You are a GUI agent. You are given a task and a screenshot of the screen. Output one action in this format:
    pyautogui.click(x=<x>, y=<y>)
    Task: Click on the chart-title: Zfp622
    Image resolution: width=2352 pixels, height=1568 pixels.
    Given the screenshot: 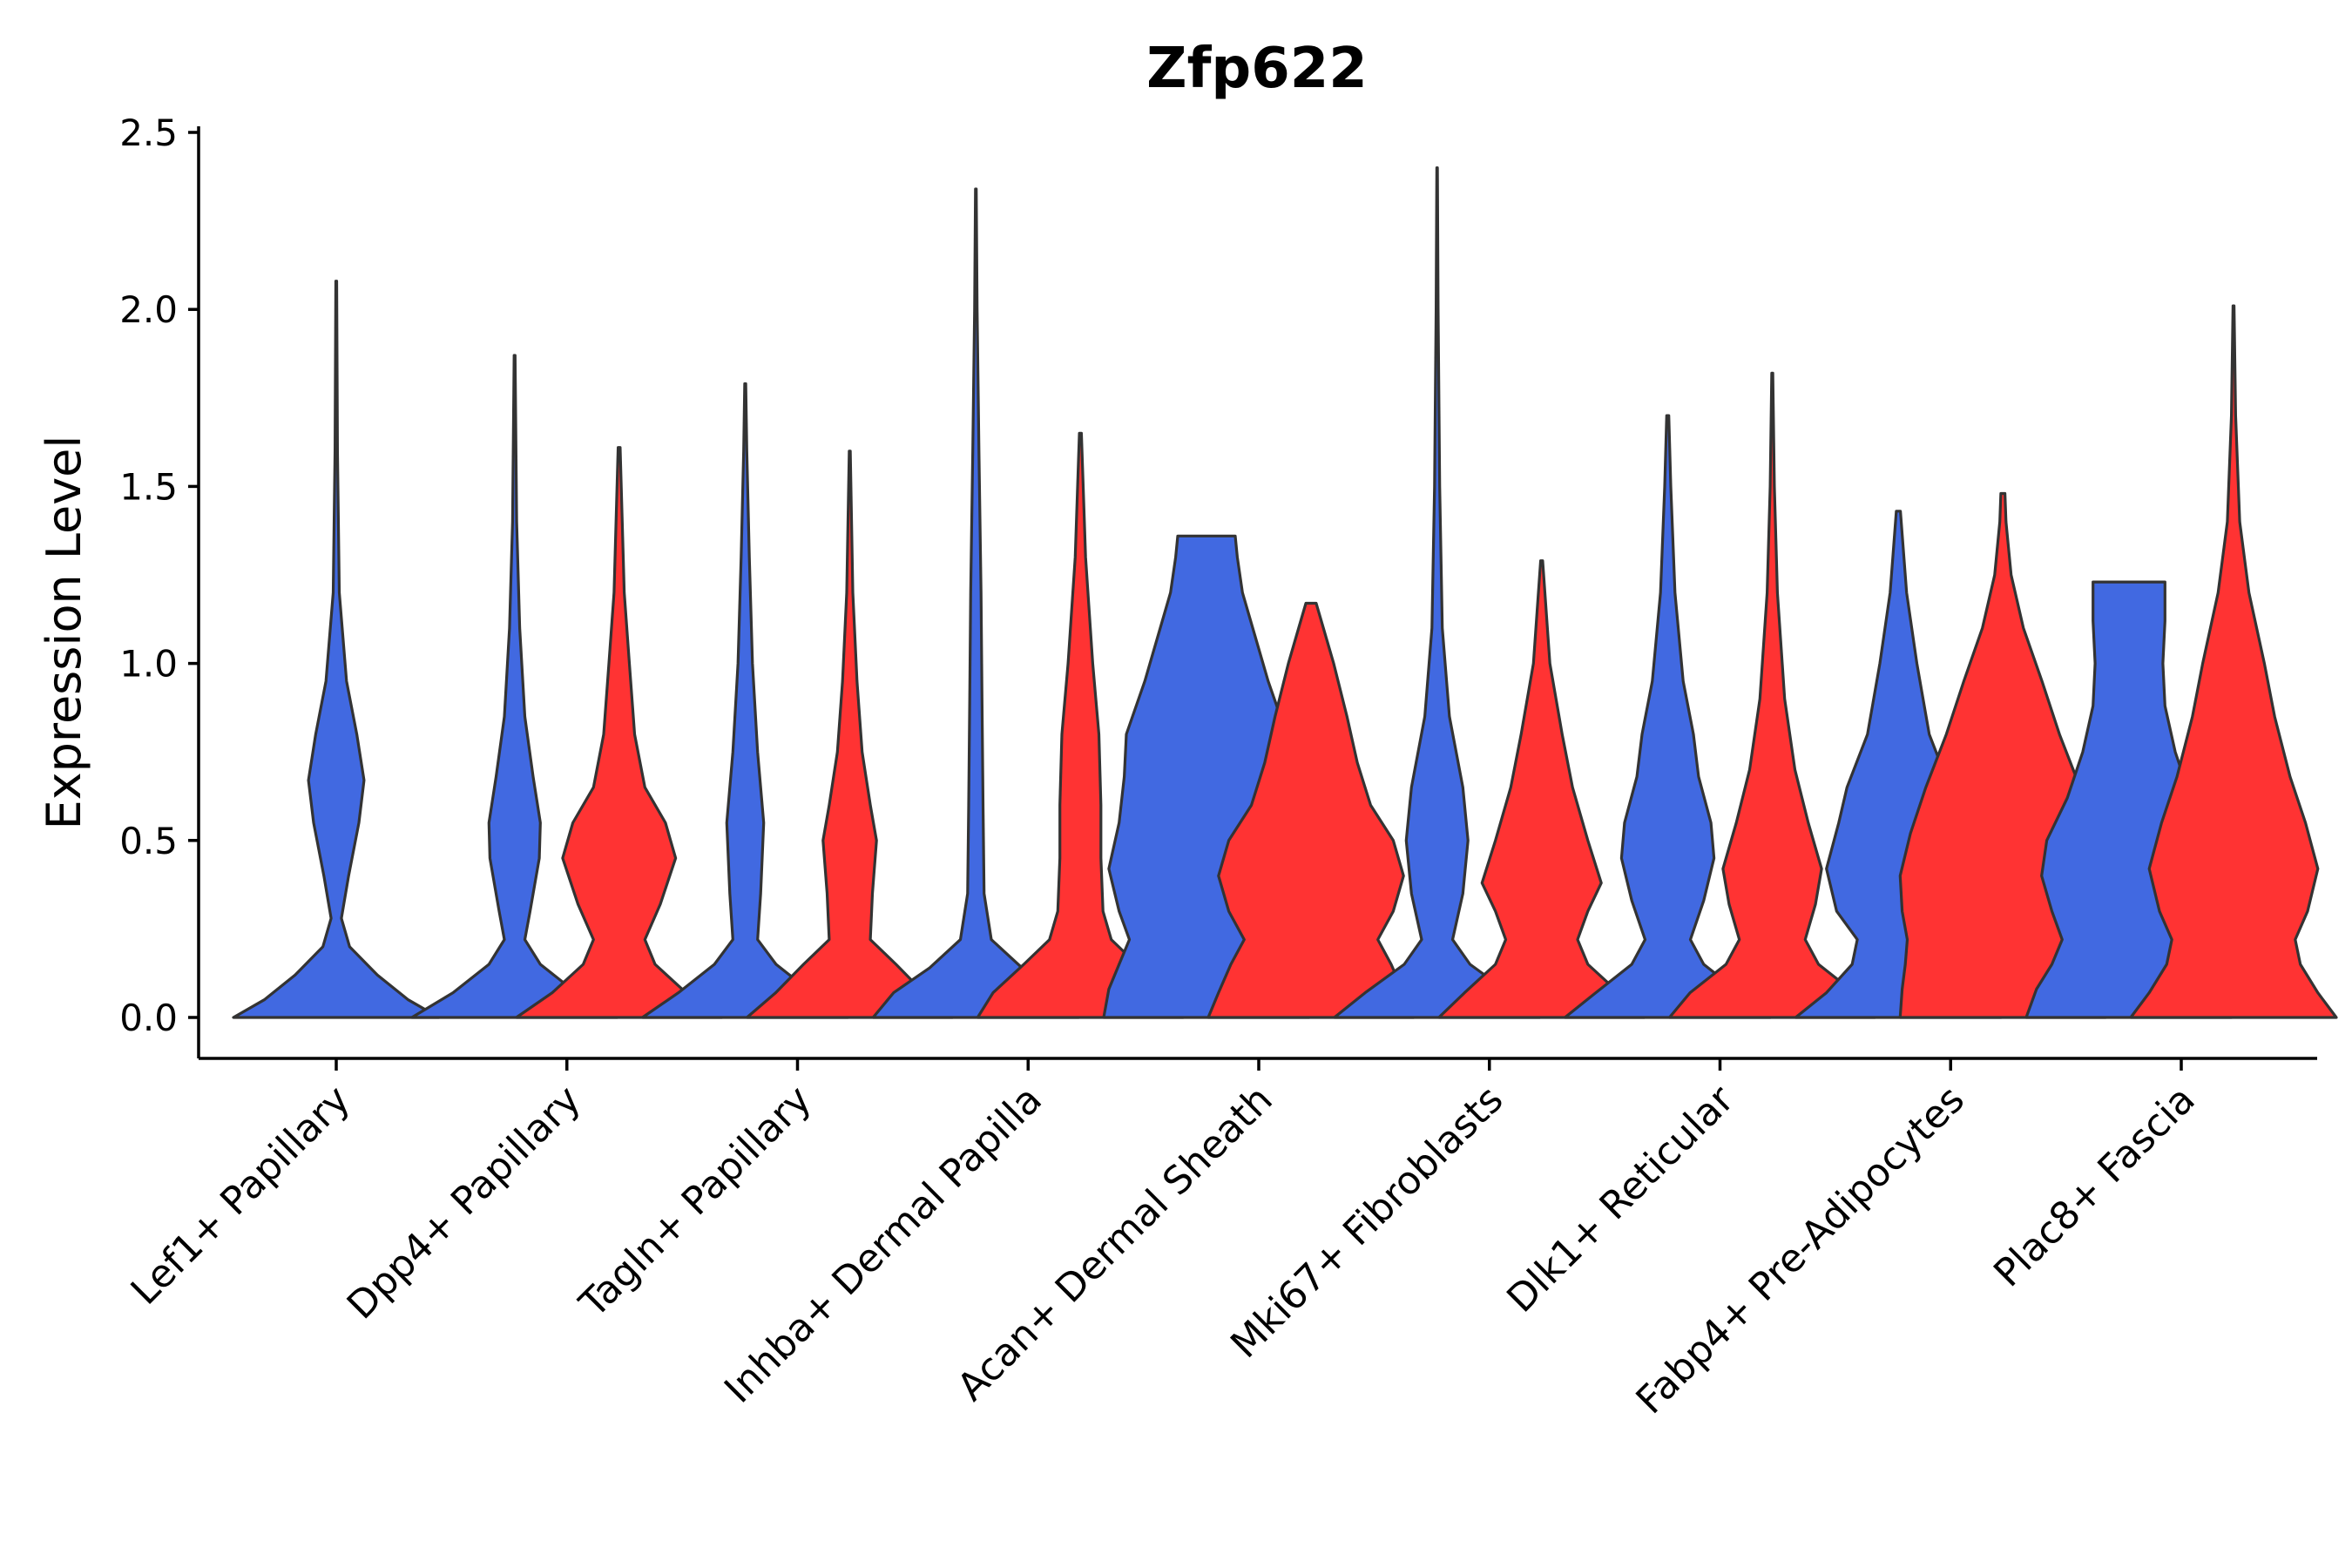 What is the action you would take?
    pyautogui.click(x=1257, y=69)
    